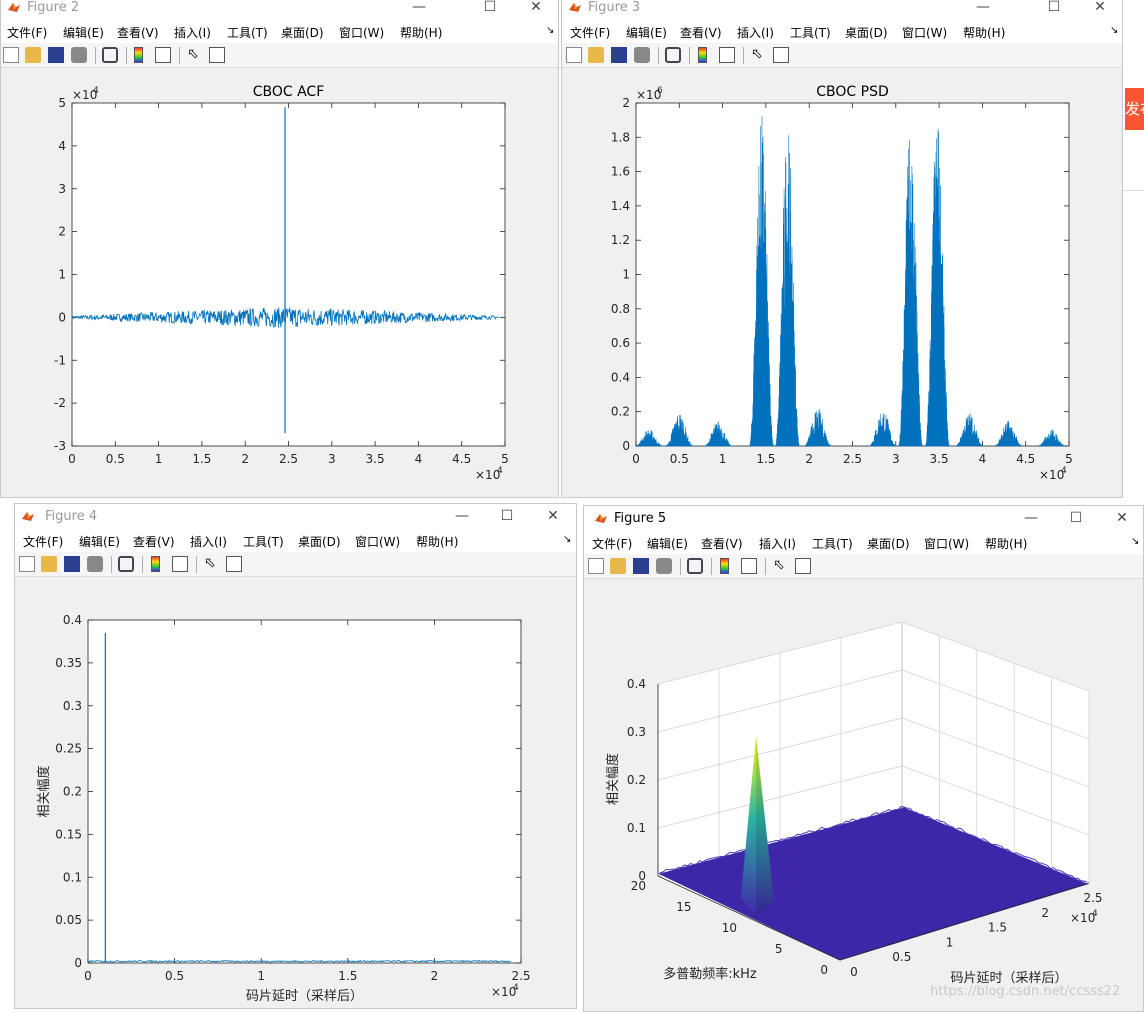 The image size is (1144, 1012). Describe the element at coordinates (487, 475) in the screenshot. I see `x-exponent-label: ×10` at that location.